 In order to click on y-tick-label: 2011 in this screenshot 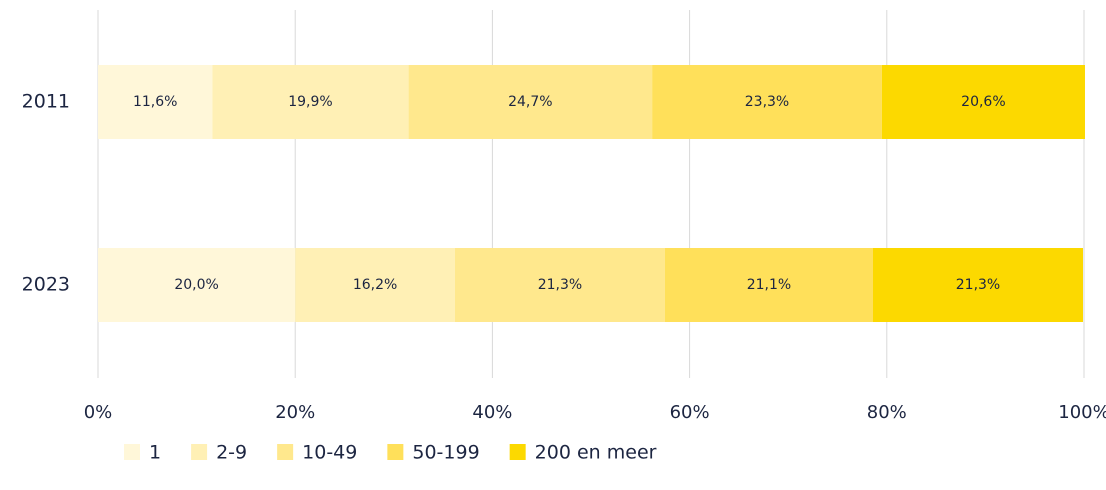, I will do `click(46, 102)`.